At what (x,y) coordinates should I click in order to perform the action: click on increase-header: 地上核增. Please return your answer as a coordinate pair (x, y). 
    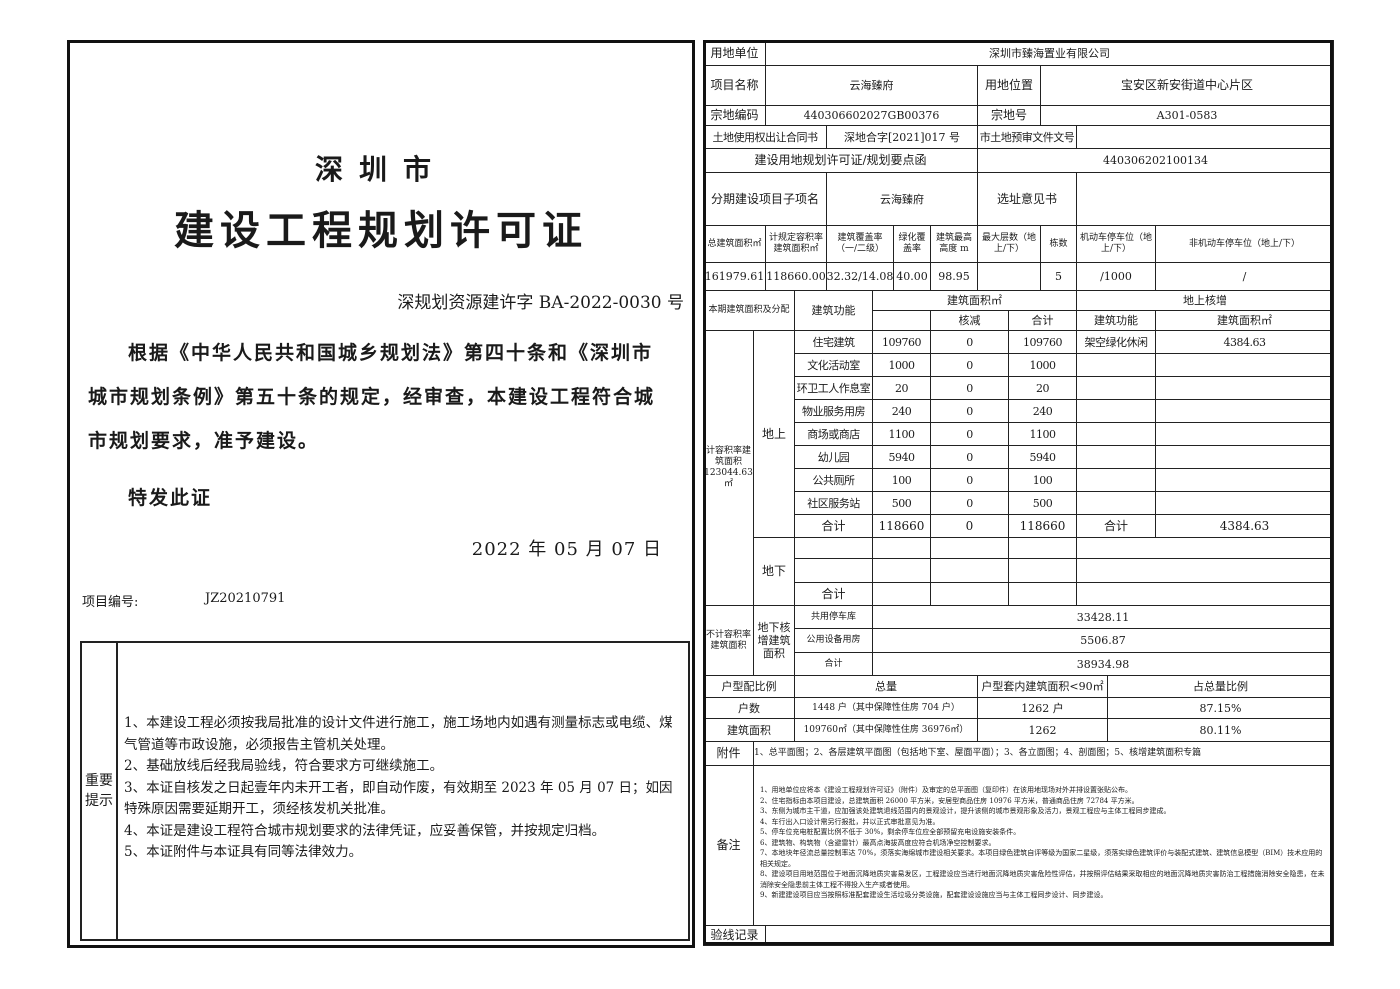
    Looking at the image, I should click on (1205, 300).